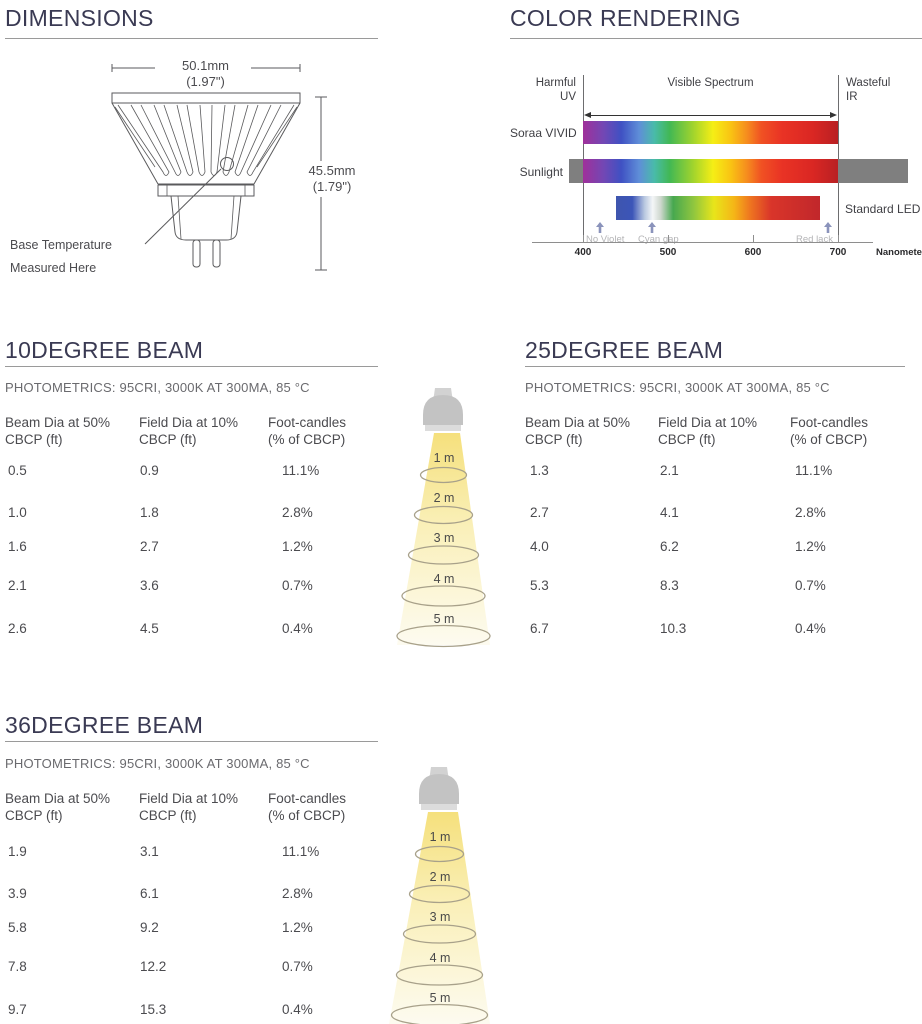 The height and width of the screenshot is (1024, 922). Describe the element at coordinates (57, 807) in the screenshot. I see `column-header: Beam Dia at 50% CBCP (ft)` at that location.